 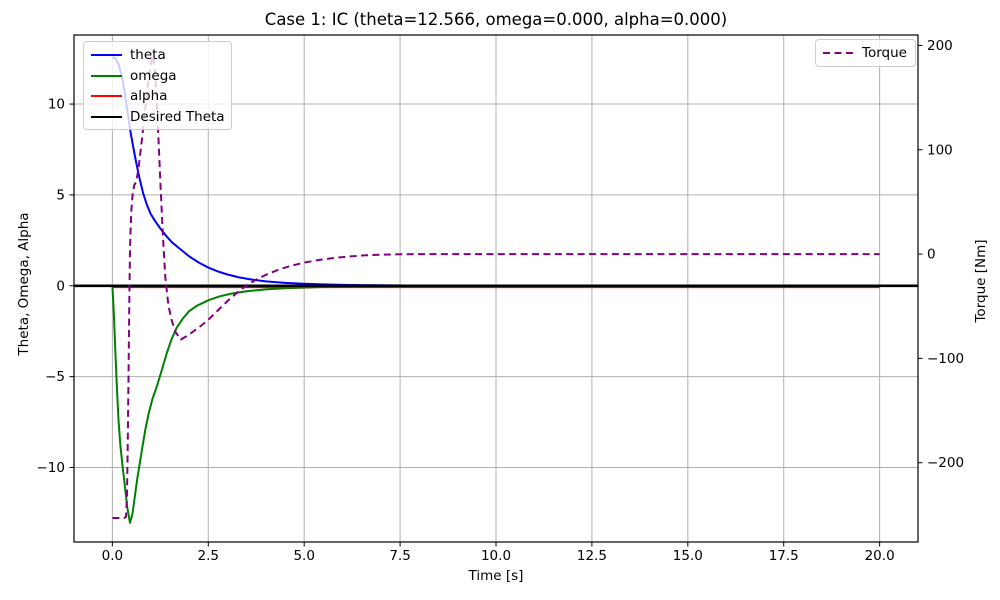 What do you see at coordinates (838, 53) in the screenshot?
I see `dashed-line-sample` at bounding box center [838, 53].